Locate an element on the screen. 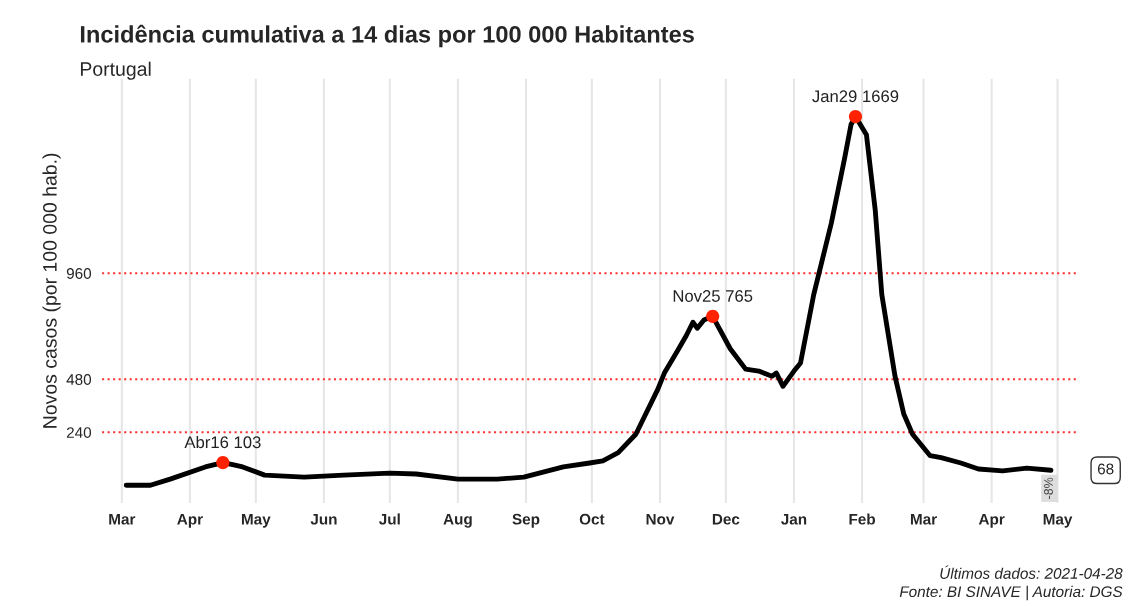  x-tick-label: Aug is located at coordinates (457, 520).